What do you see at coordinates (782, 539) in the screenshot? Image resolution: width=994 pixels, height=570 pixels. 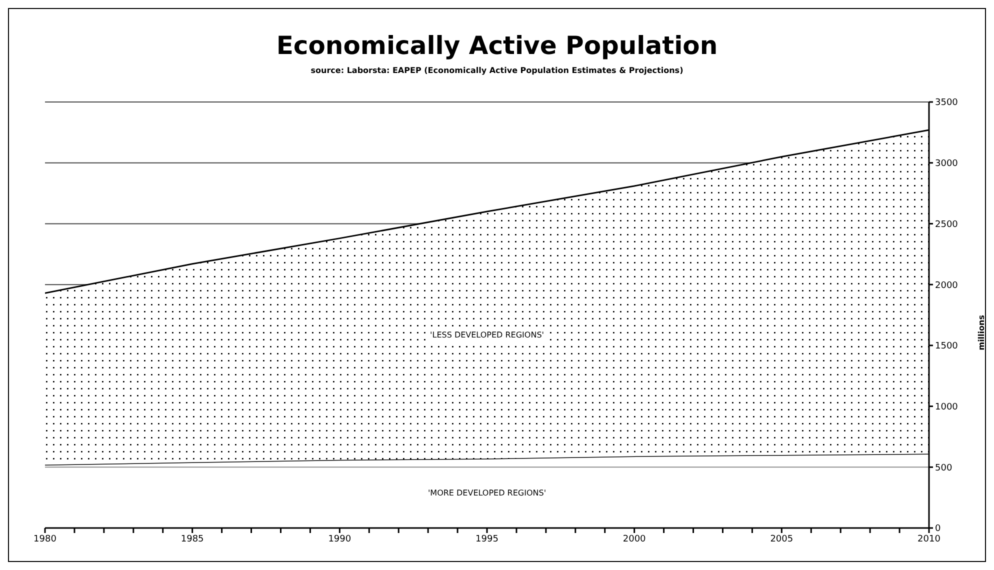 I see `x-tick-label: 2005` at bounding box center [782, 539].